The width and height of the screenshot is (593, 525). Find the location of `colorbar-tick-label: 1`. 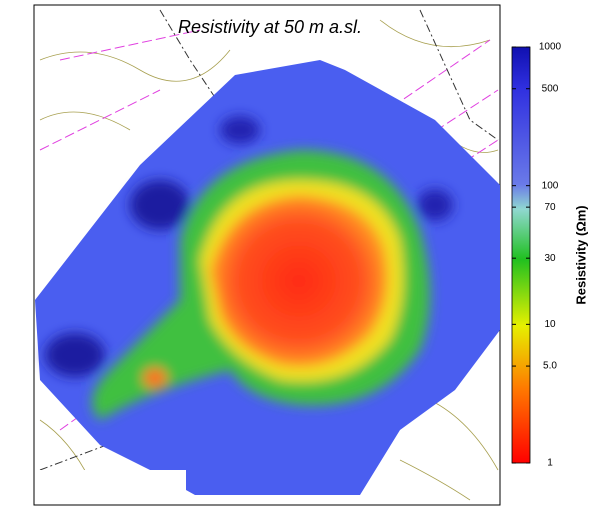

colorbar-tick-label: 1 is located at coordinates (550, 463).